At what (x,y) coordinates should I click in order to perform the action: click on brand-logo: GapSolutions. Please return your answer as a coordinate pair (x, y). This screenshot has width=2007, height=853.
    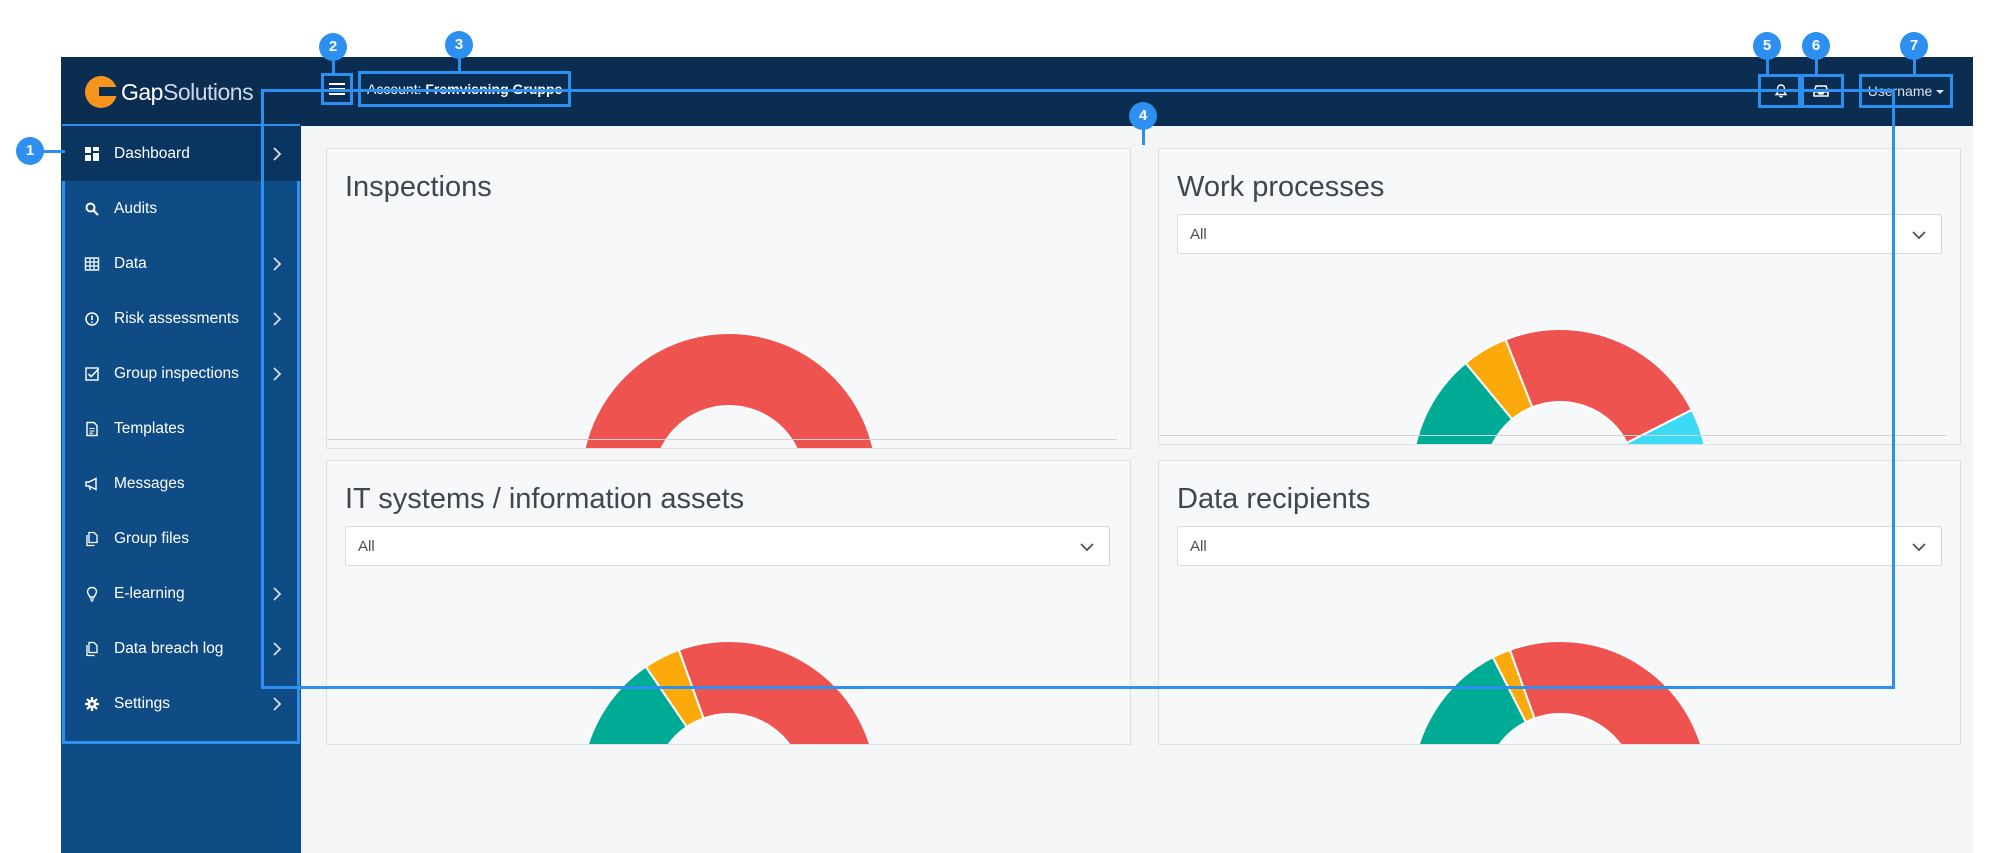
    Looking at the image, I should click on (169, 92).